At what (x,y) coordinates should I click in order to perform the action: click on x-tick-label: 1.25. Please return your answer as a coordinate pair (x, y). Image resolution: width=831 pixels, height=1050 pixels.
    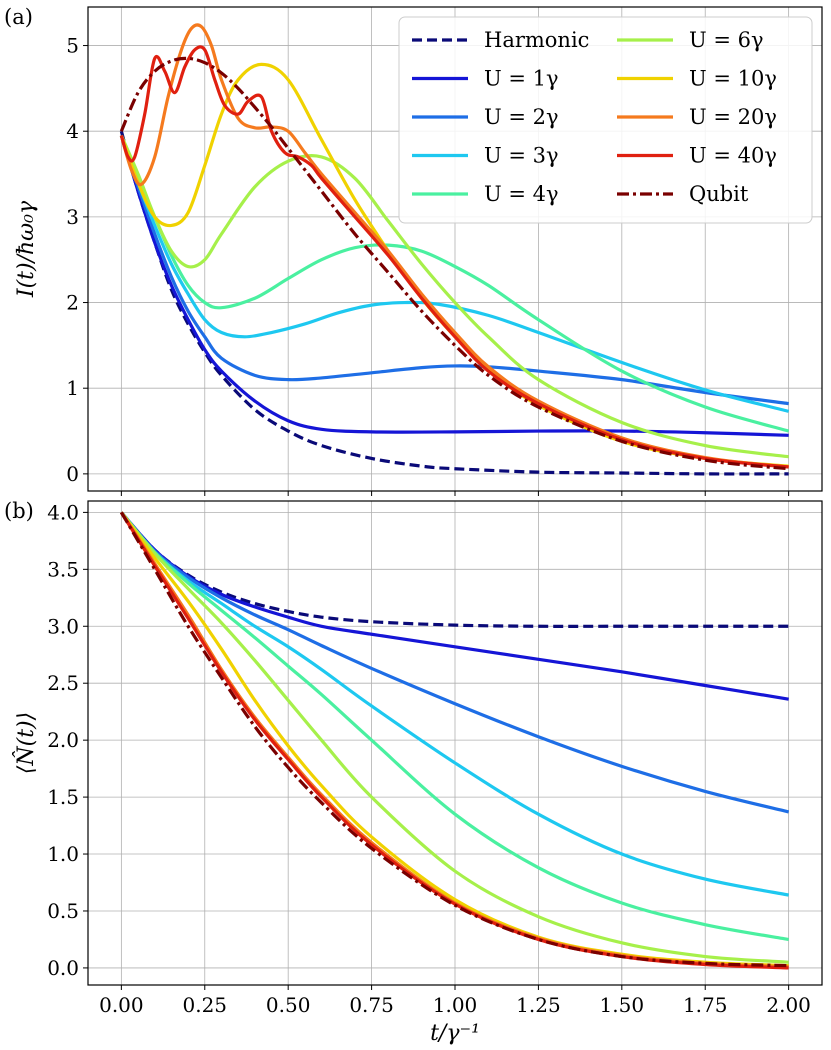
    Looking at the image, I should click on (538, 1005).